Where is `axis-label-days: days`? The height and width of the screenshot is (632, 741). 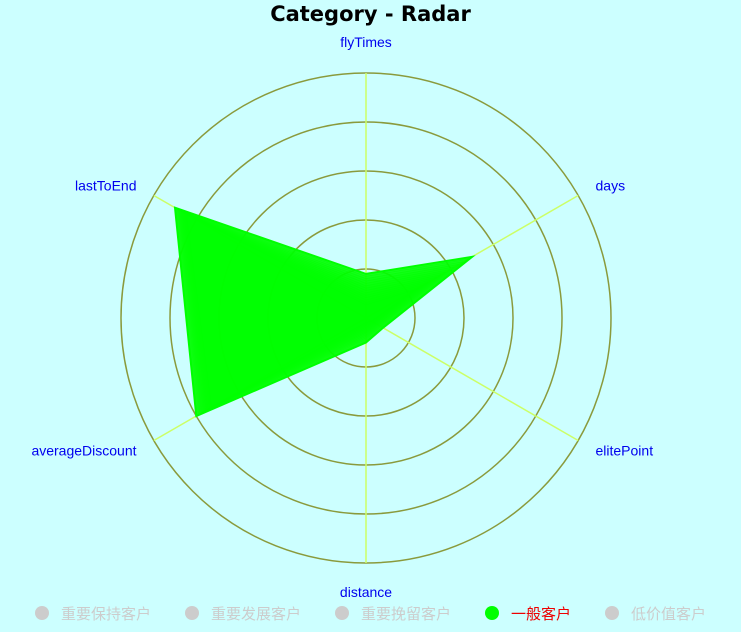
axis-label-days: days is located at coordinates (611, 186).